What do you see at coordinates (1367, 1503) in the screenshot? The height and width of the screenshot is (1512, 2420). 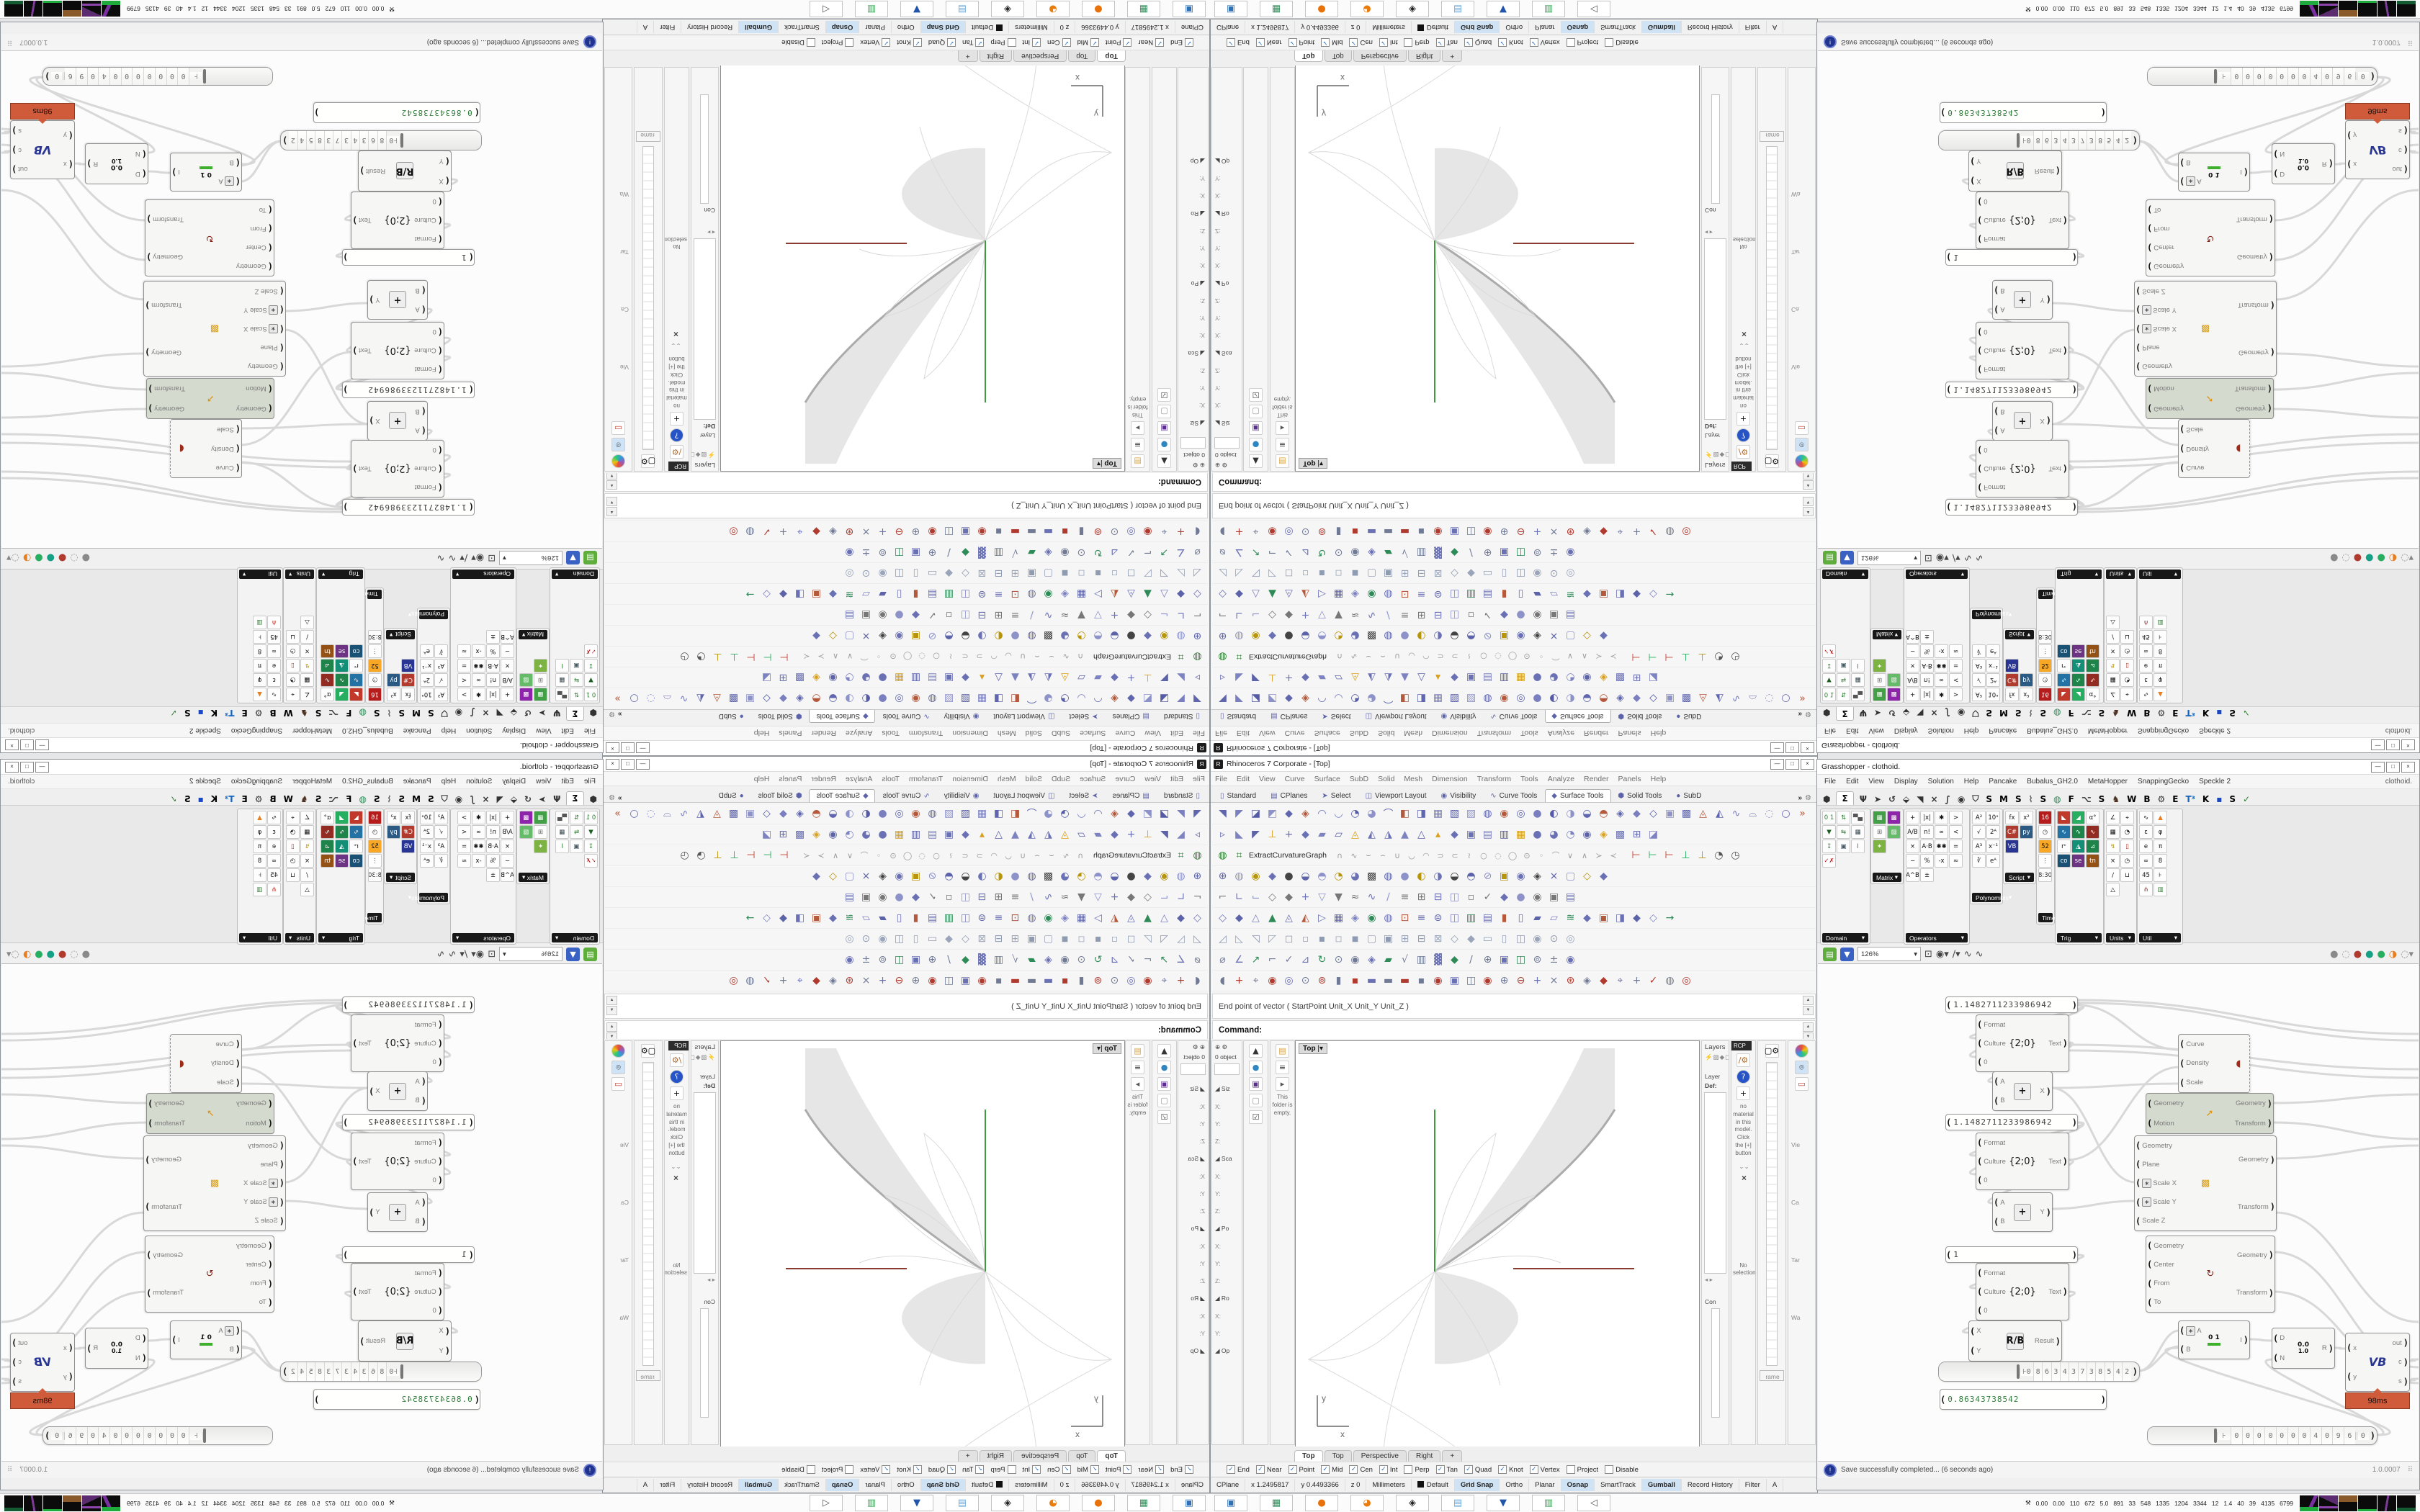 I see `taskbar-app-3: ◕` at bounding box center [1367, 1503].